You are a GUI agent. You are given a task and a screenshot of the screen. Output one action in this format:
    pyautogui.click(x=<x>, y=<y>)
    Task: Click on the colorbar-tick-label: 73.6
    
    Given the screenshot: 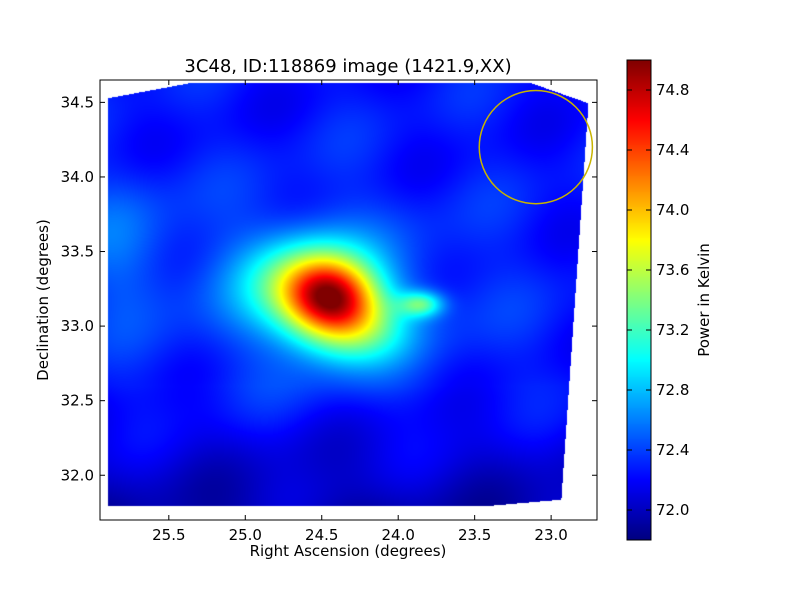 What is the action you would take?
    pyautogui.click(x=672, y=270)
    